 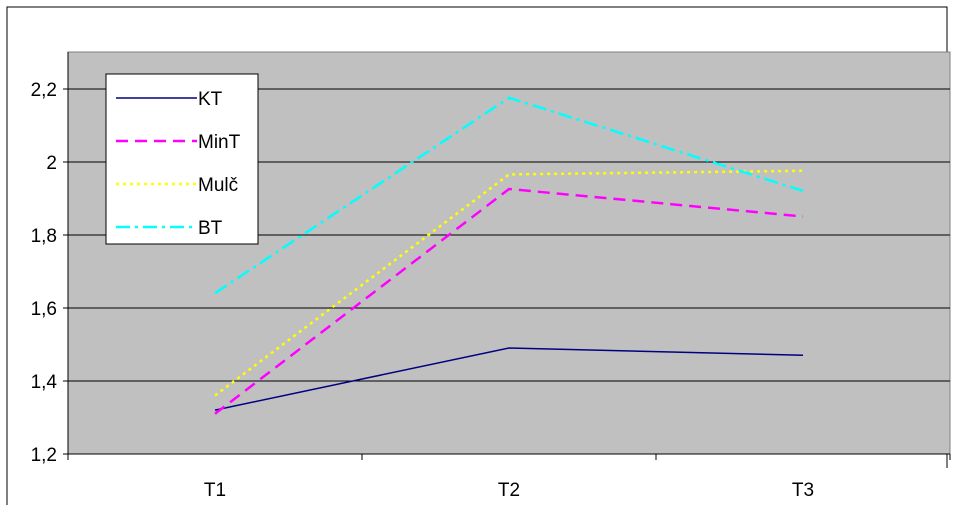 I want to click on legend-label: Mulč, so click(x=218, y=185).